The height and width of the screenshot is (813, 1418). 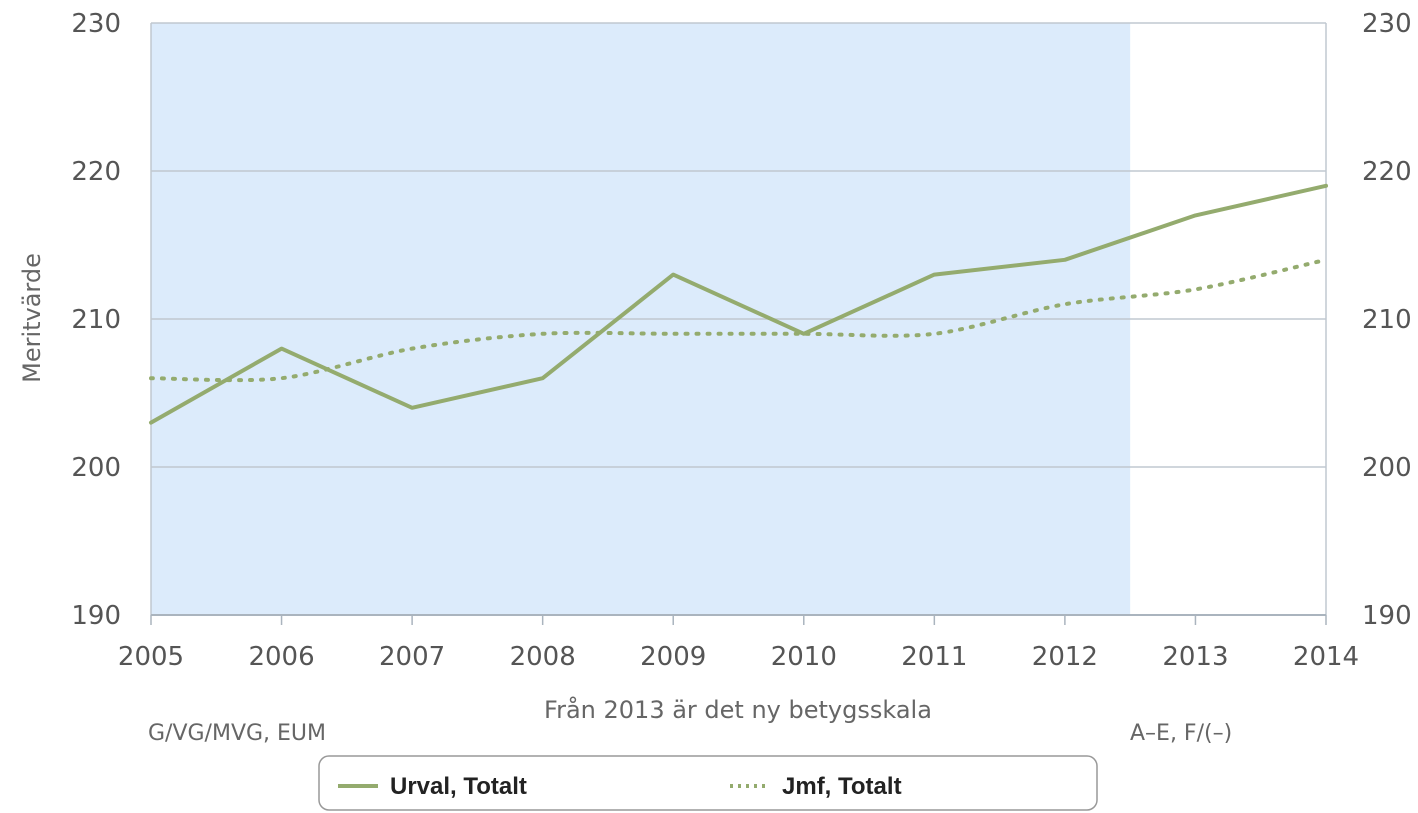 What do you see at coordinates (412, 657) in the screenshot?
I see `x-tick-label-2007: 2007` at bounding box center [412, 657].